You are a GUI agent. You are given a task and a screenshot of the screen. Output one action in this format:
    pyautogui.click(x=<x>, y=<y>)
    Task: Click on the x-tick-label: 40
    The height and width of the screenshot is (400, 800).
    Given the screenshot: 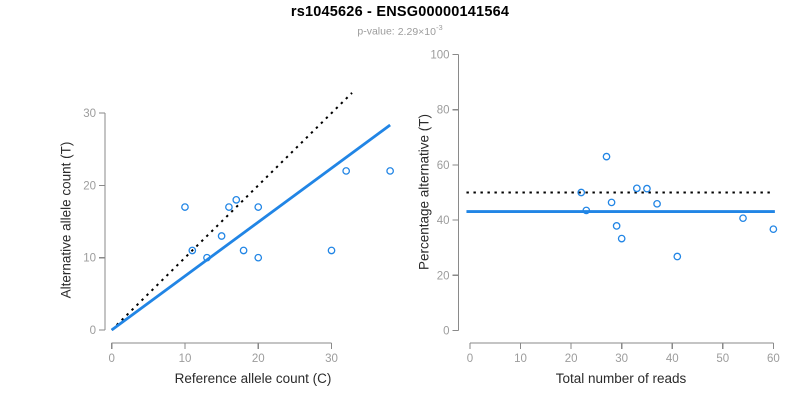 What is the action you would take?
    pyautogui.click(x=672, y=359)
    